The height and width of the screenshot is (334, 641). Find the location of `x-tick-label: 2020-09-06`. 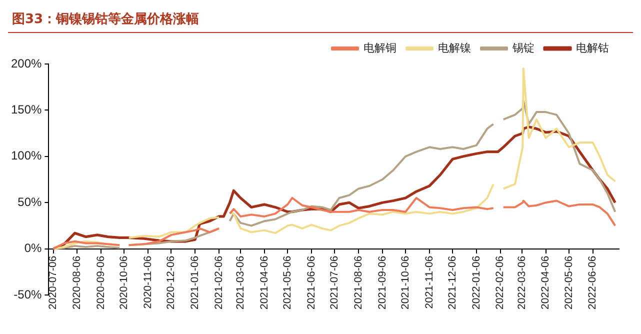

x-tick-label: 2020-09-06 is located at coordinates (100, 283).